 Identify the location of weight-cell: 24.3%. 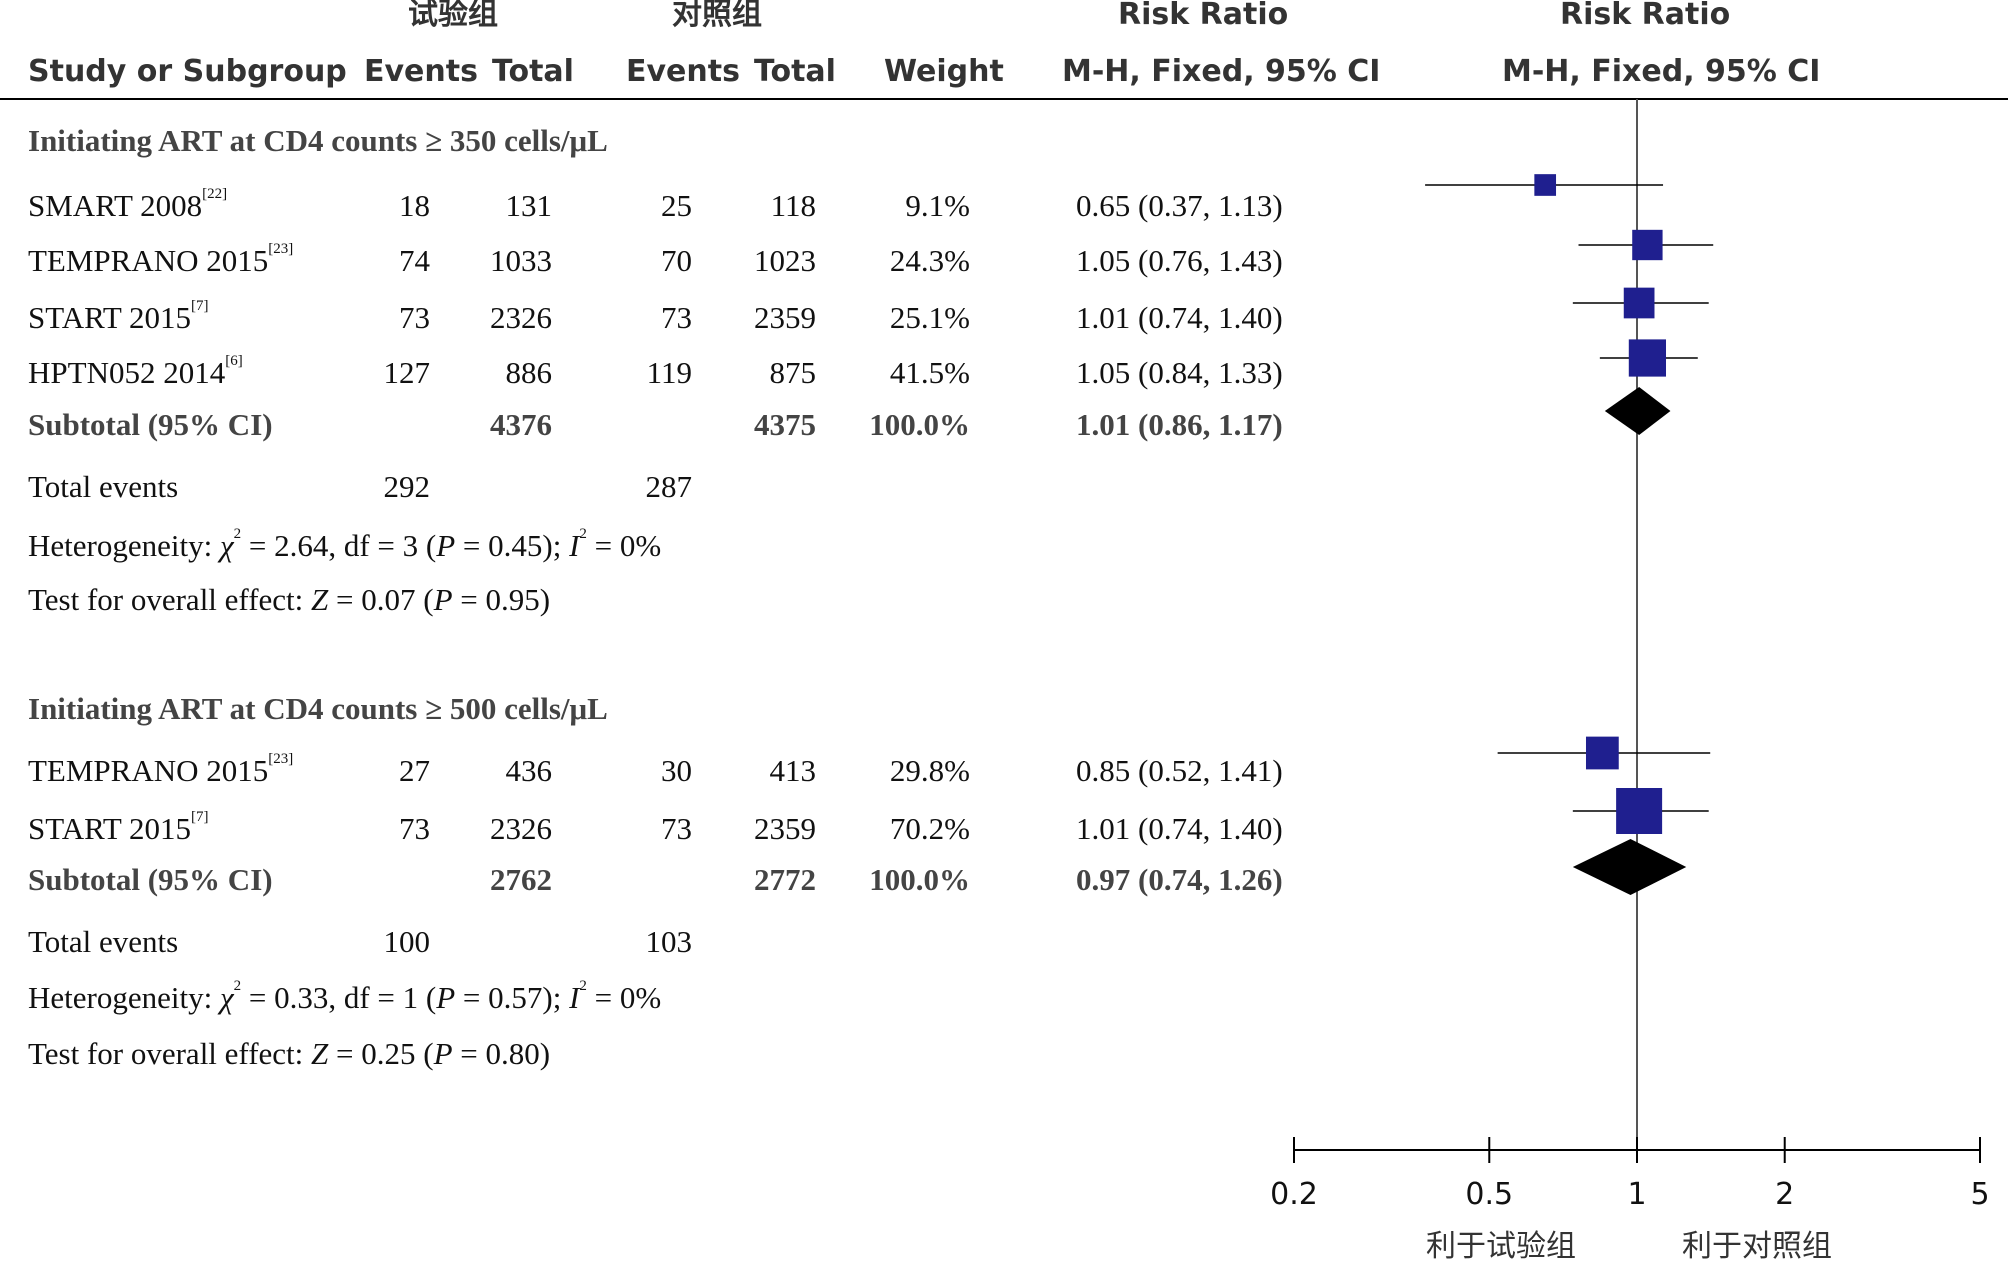
(929, 260).